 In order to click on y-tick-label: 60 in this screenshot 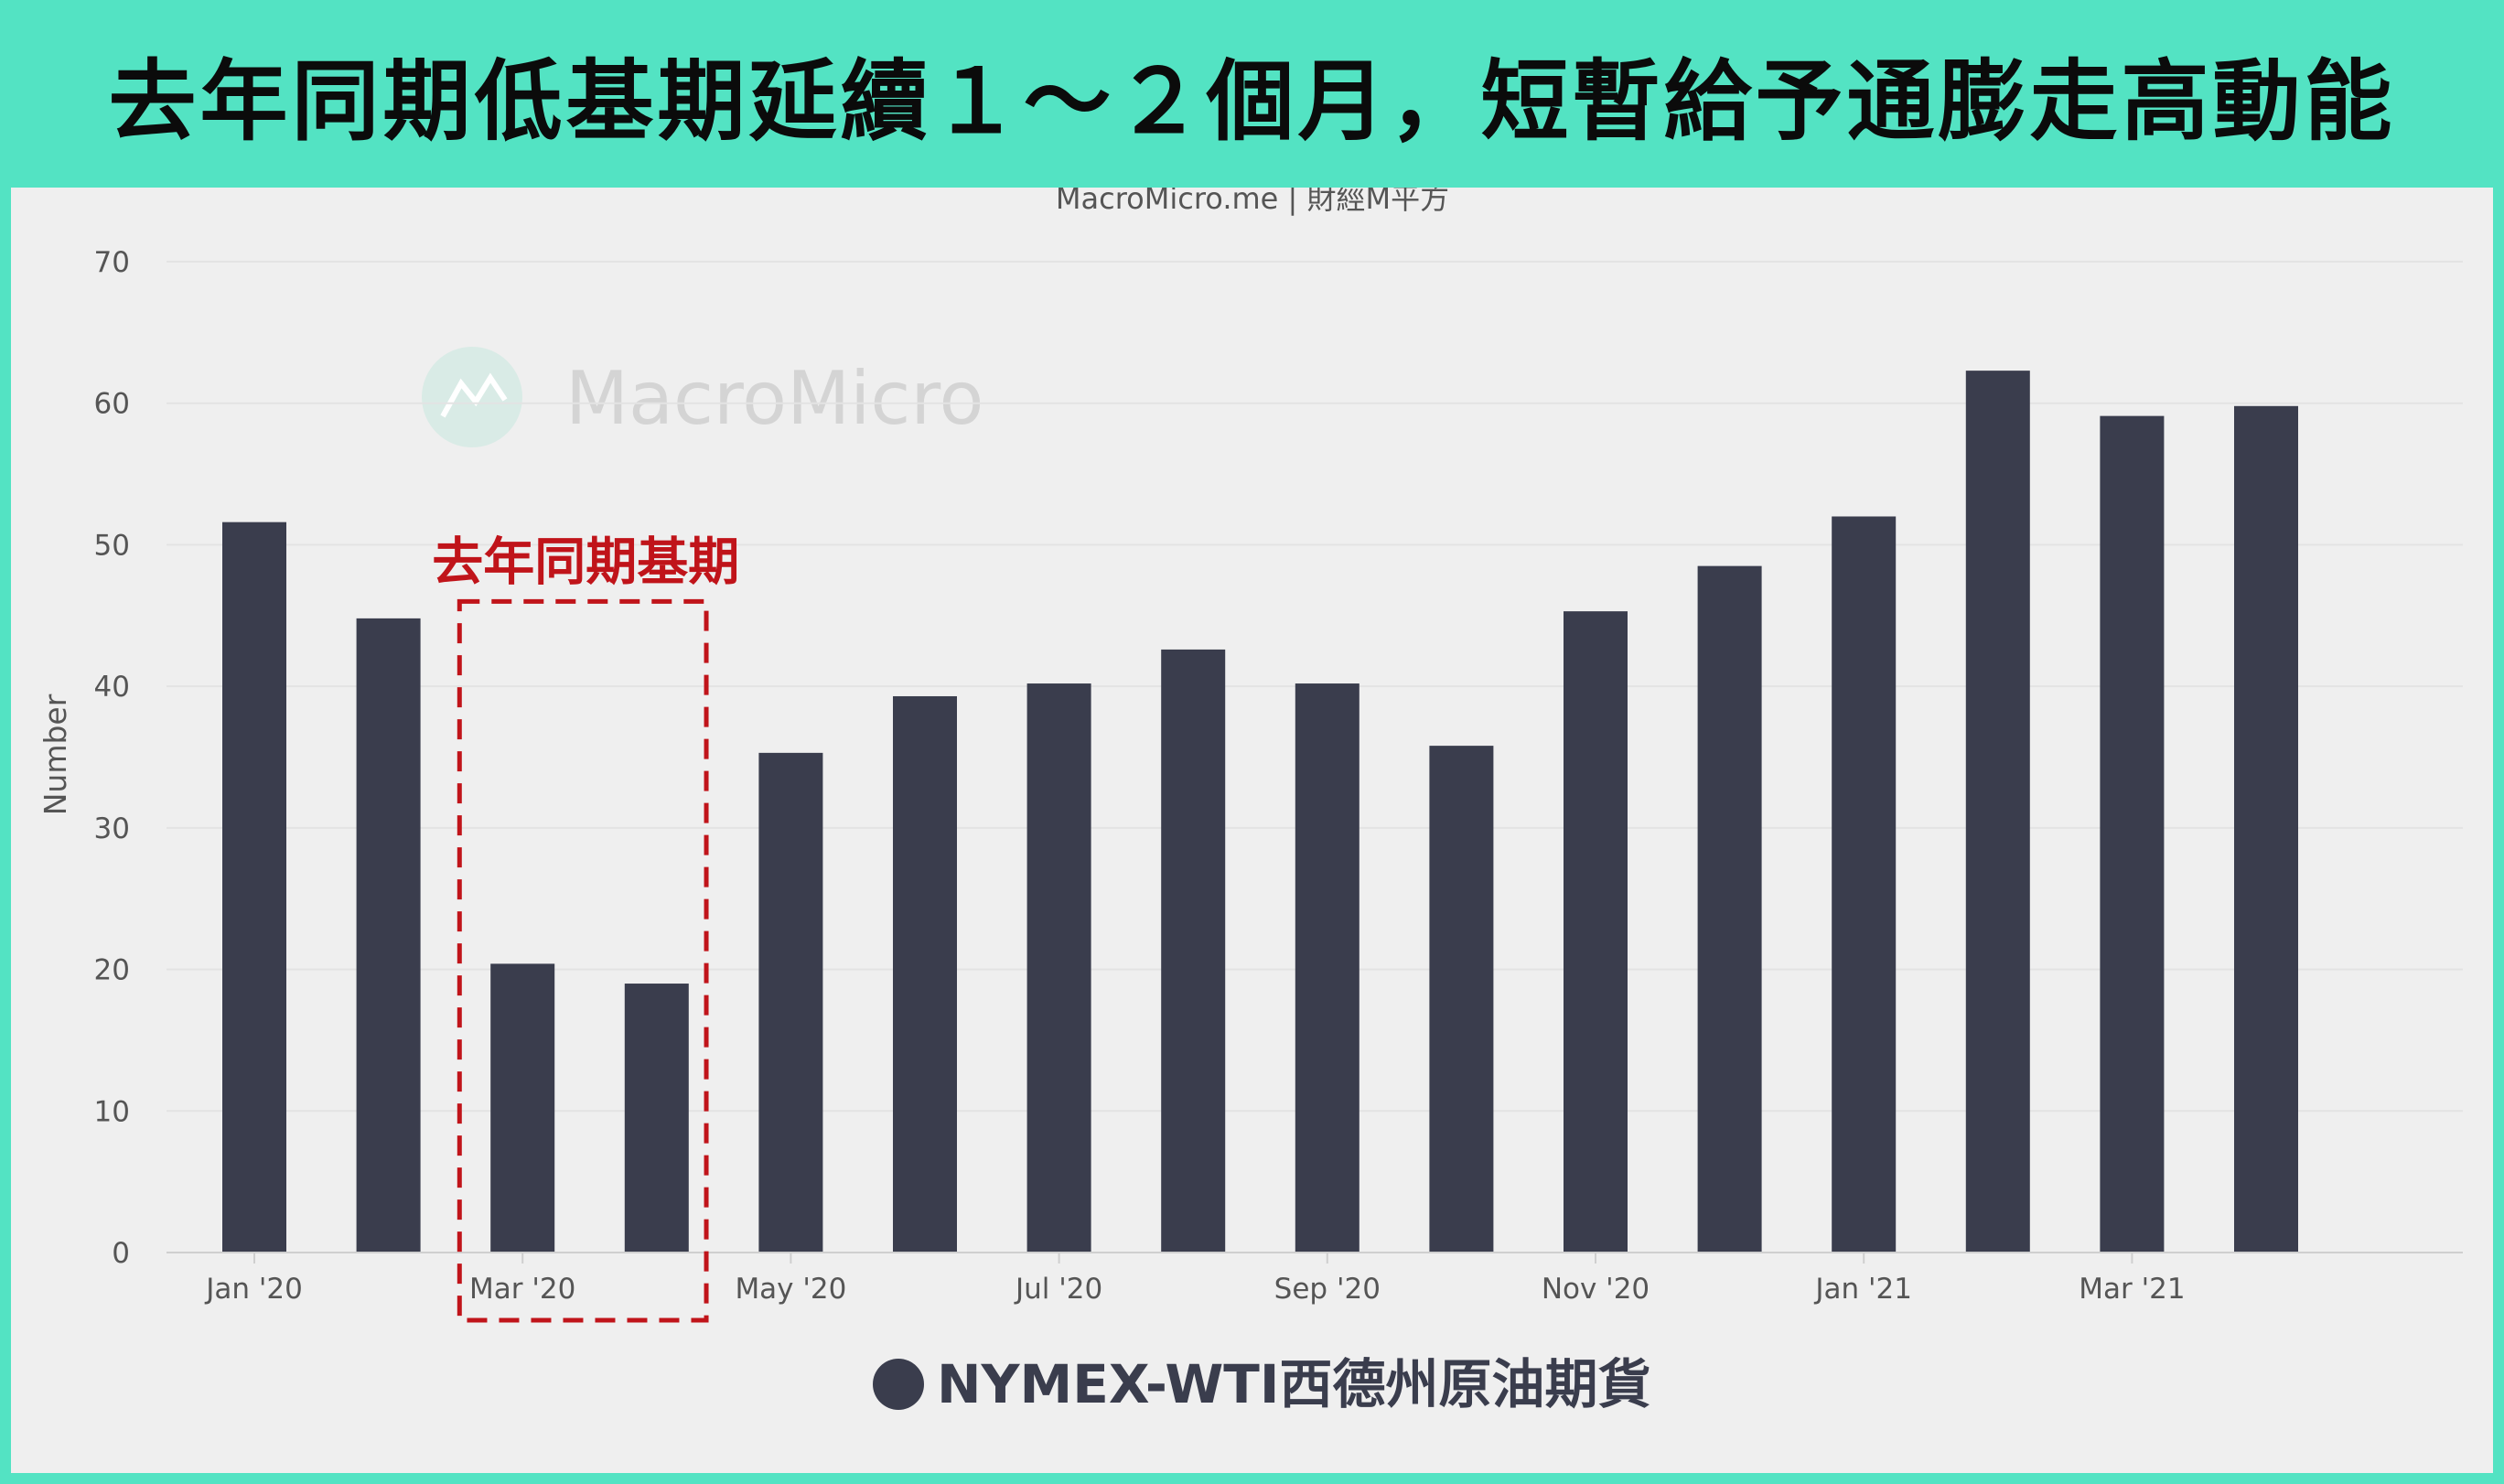, I will do `click(112, 404)`.